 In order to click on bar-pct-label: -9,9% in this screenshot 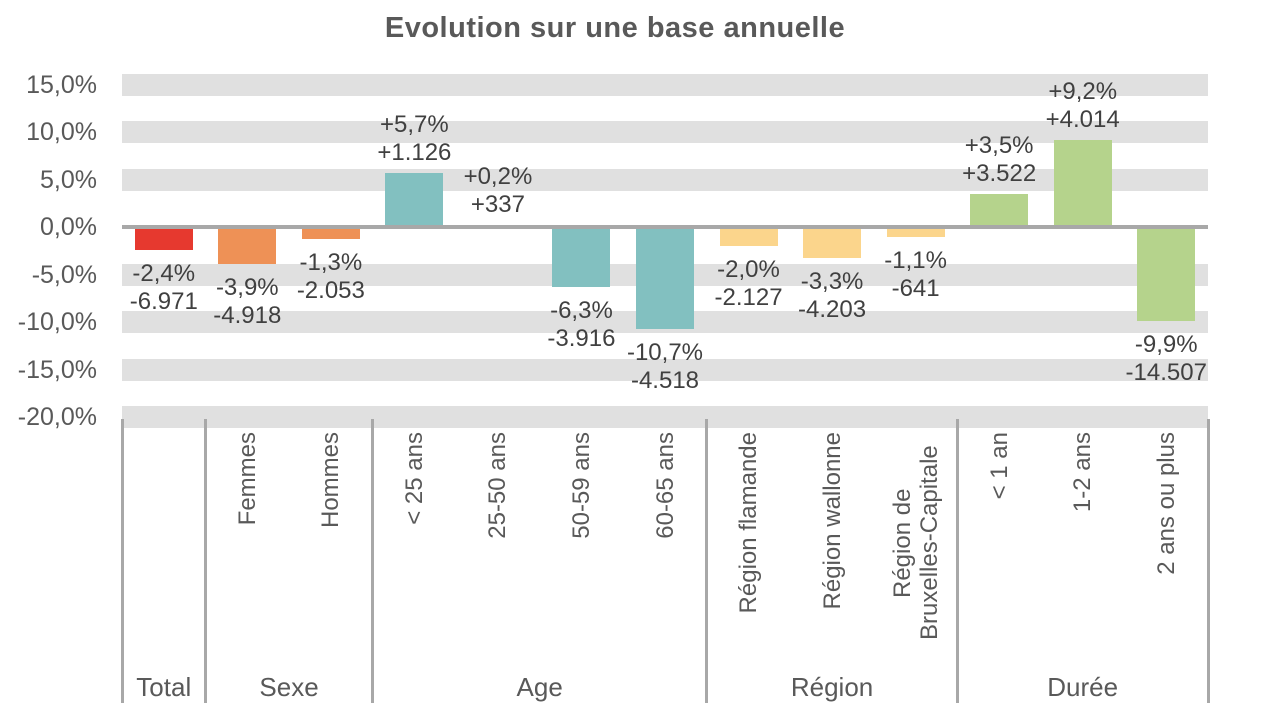, I will do `click(1166, 345)`.